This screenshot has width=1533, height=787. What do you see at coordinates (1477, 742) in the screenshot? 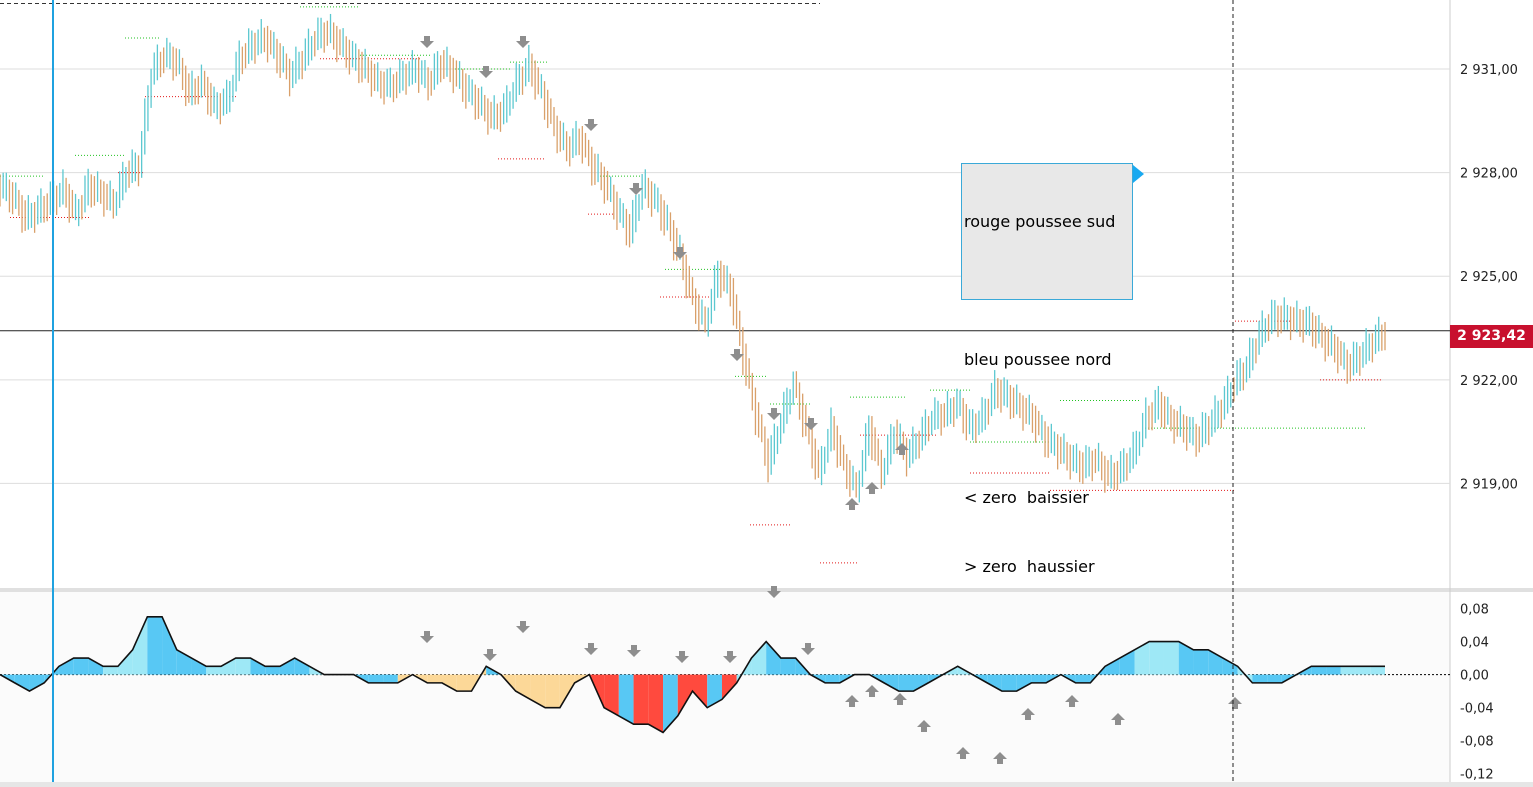
I see `osc-tick-label: -0,08` at bounding box center [1477, 742].